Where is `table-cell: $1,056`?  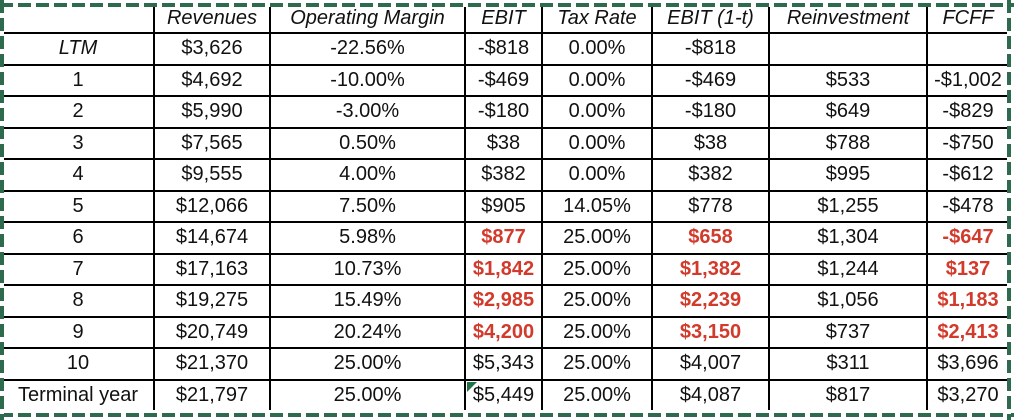
table-cell: $1,056 is located at coordinates (848, 301).